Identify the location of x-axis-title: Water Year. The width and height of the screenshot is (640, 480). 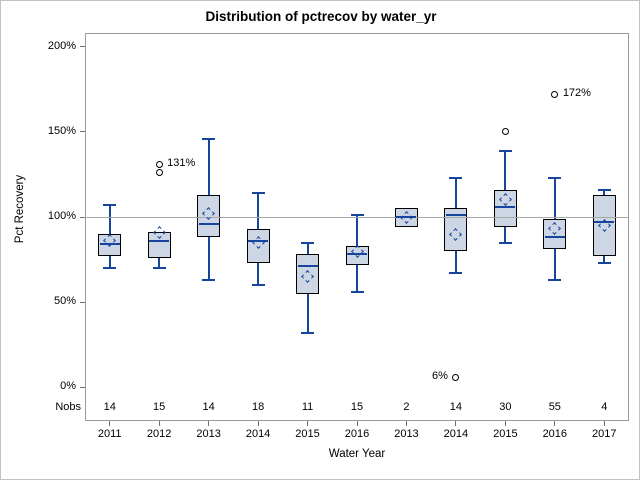
(357, 454).